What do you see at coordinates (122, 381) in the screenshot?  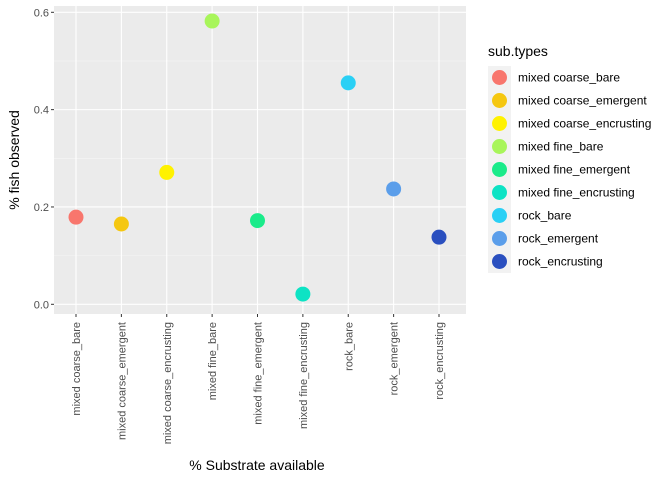 I see `x-tick-label: mixed coarse_emergent` at bounding box center [122, 381].